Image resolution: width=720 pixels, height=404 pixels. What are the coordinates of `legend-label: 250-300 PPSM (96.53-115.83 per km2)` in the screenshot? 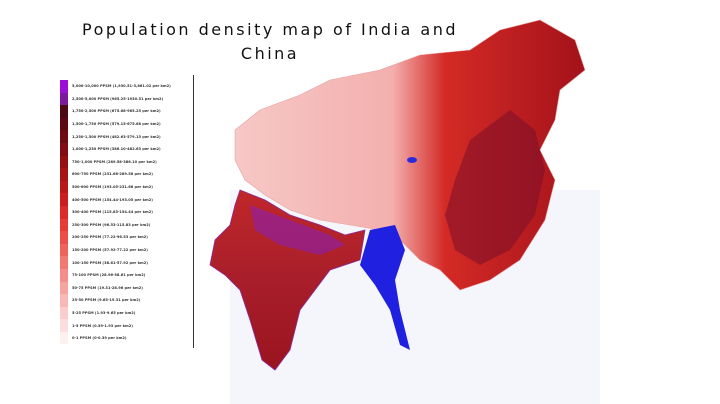 It's located at (111, 224).